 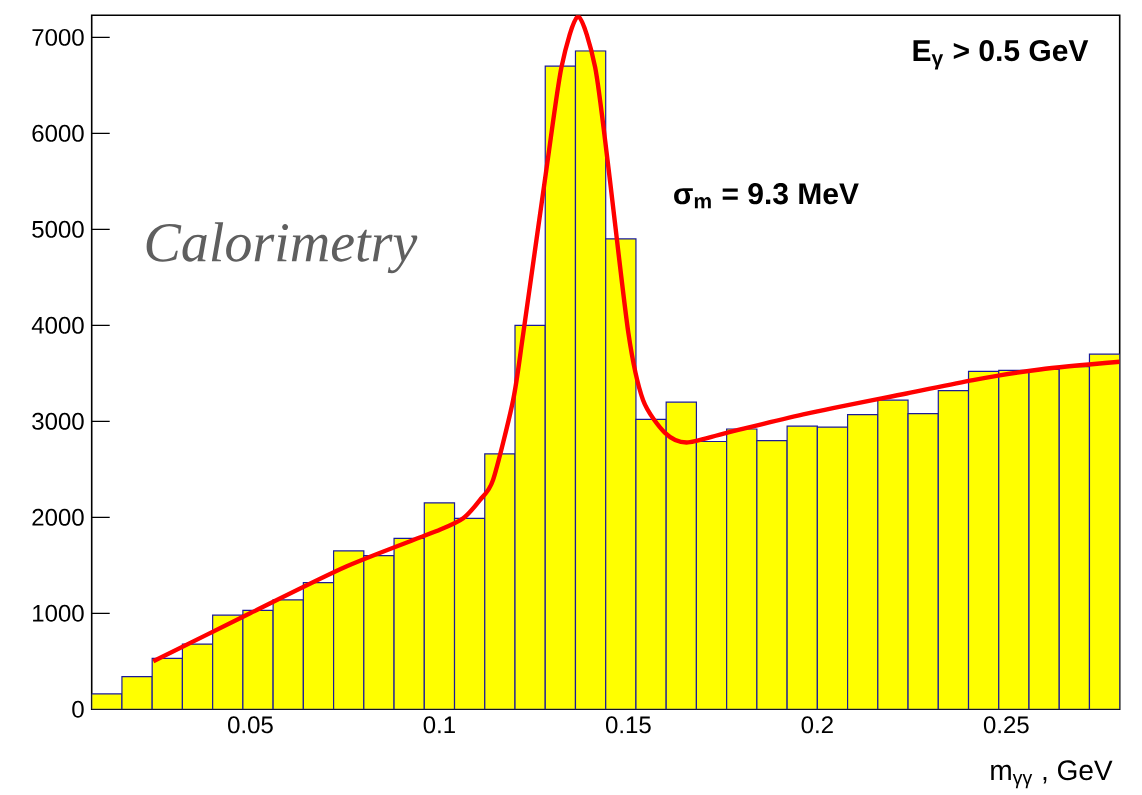 What do you see at coordinates (78, 709) in the screenshot?
I see `y-tick-label: 0` at bounding box center [78, 709].